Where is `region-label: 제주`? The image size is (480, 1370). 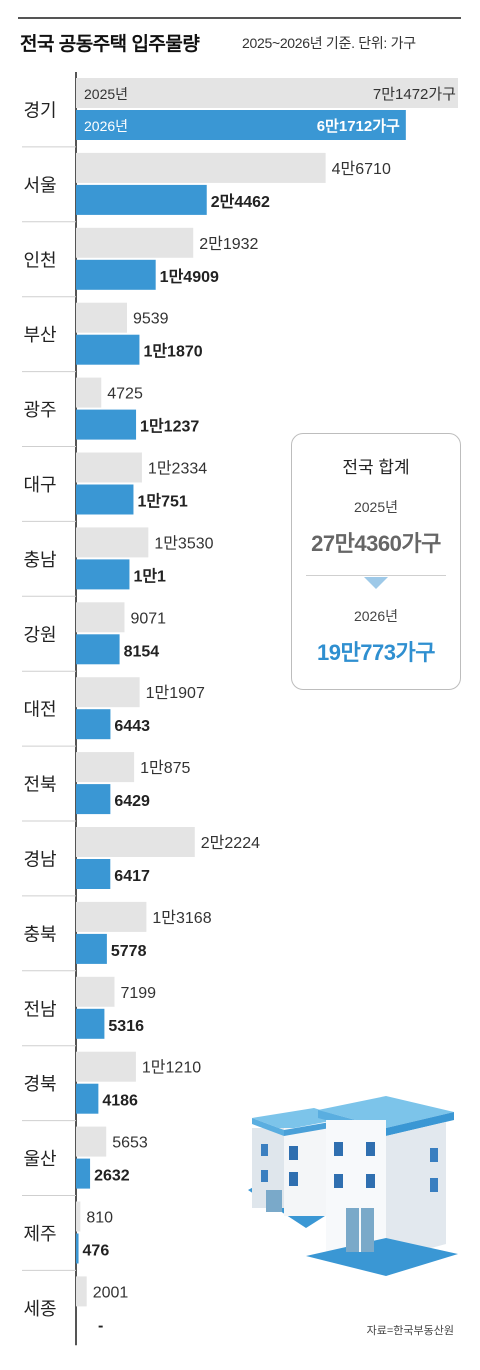 region-label: 제주 is located at coordinates (39, 1234).